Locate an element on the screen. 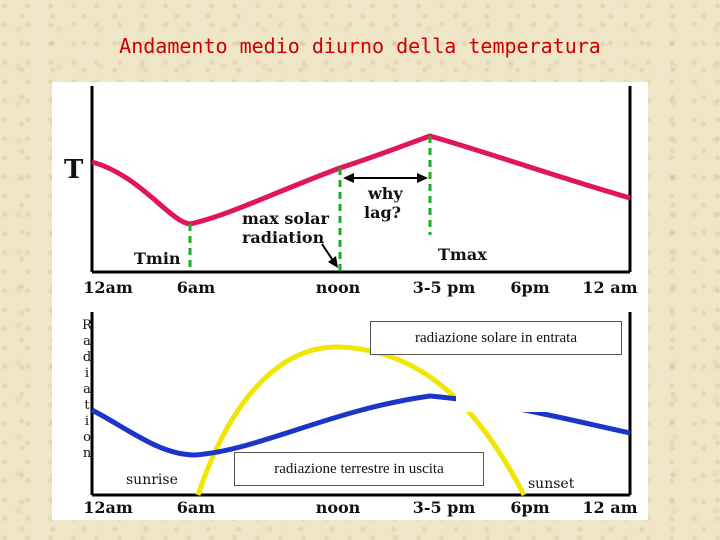  top-x-tick-label: 12am is located at coordinates (108, 287).